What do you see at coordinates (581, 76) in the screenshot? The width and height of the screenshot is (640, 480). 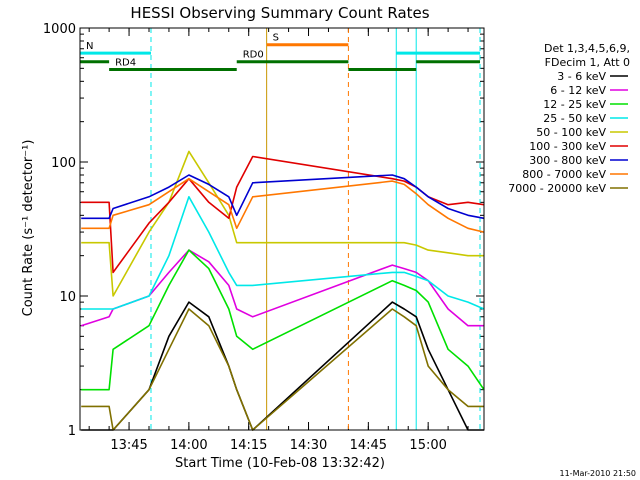 I see `legend-label: 3 - 6 keV` at bounding box center [581, 76].